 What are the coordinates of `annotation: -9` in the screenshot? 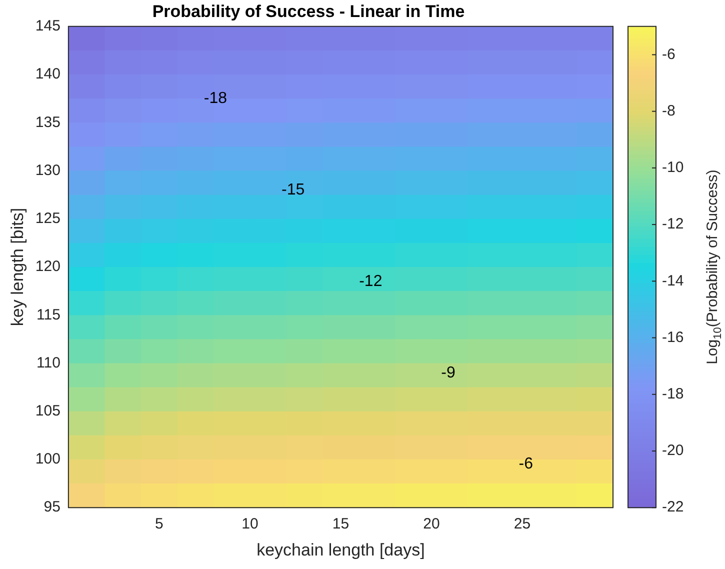 It's located at (448, 373).